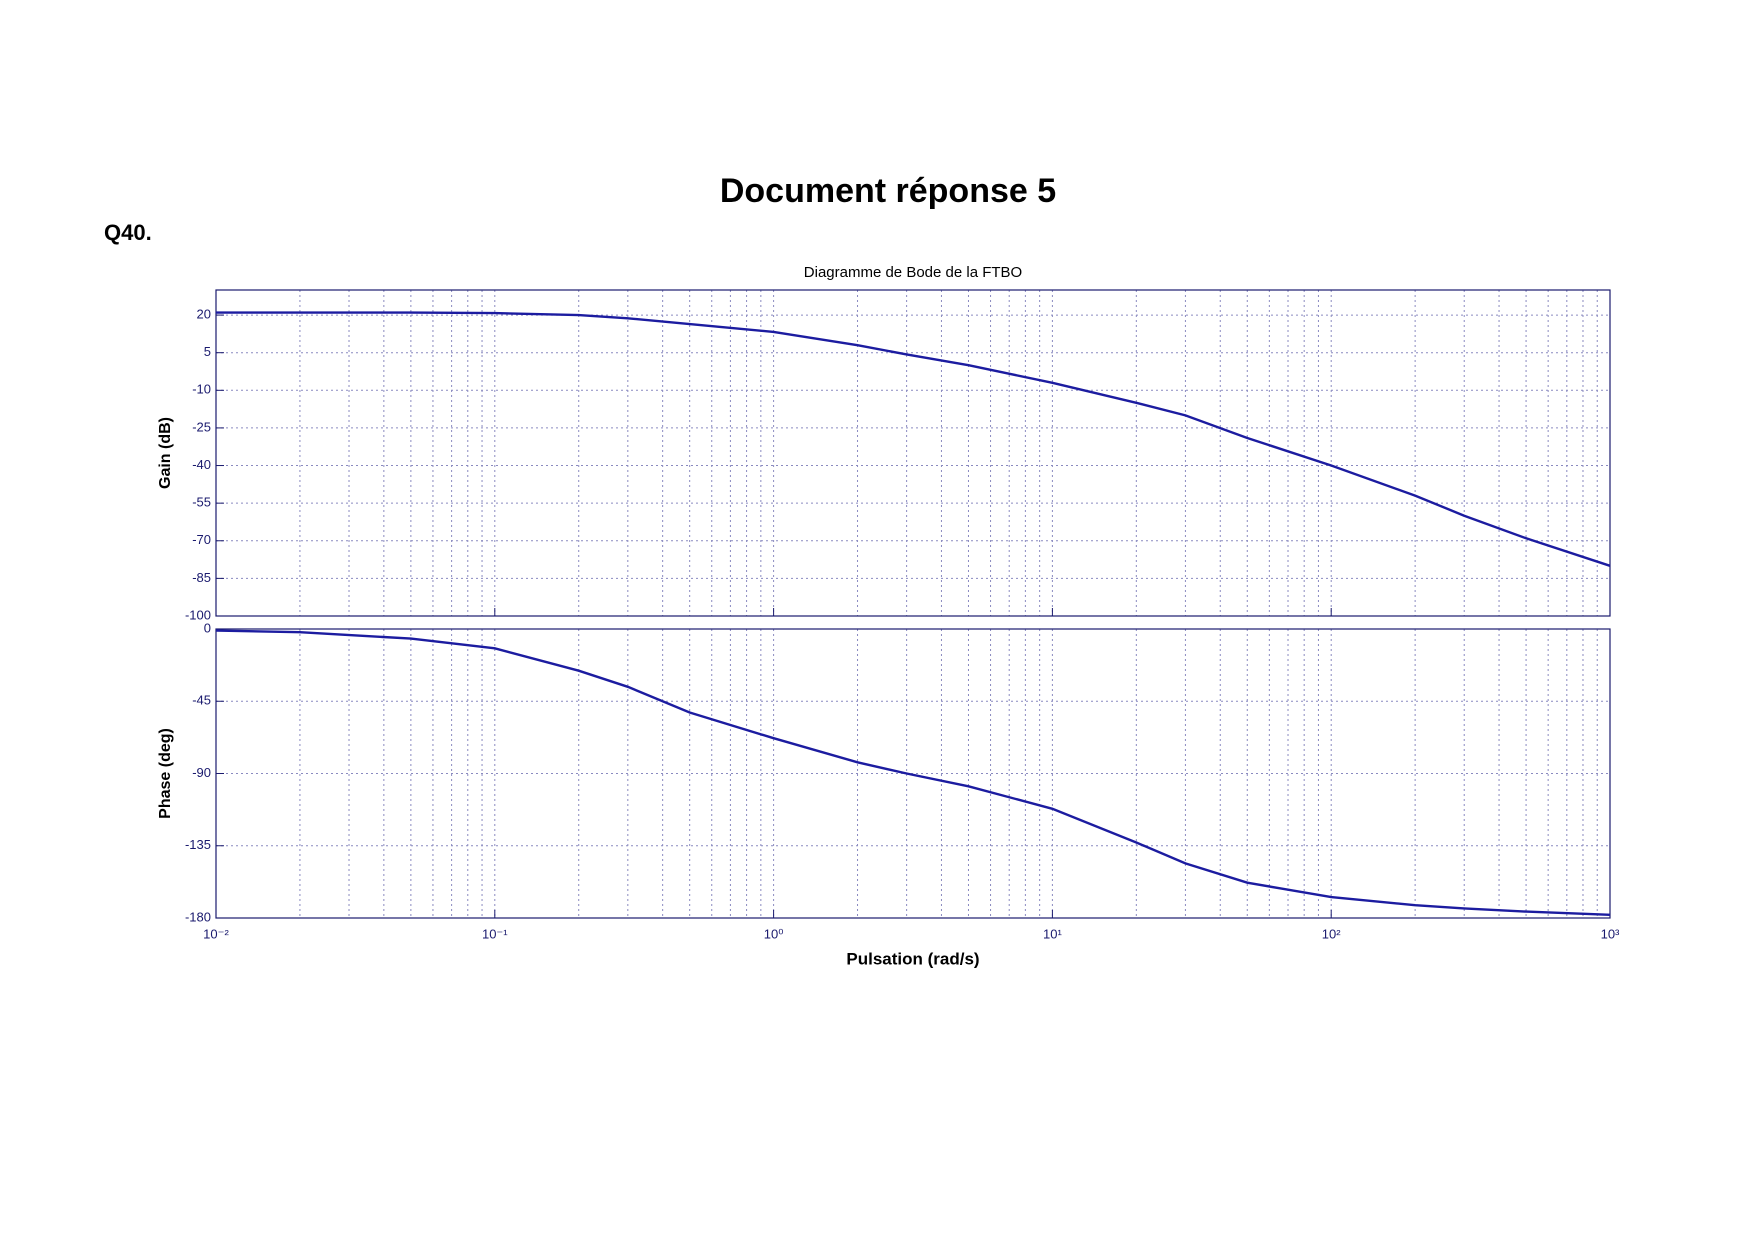 This screenshot has height=1240, width=1754. Describe the element at coordinates (201, 700) in the screenshot. I see `y-tick-label: -45` at that location.